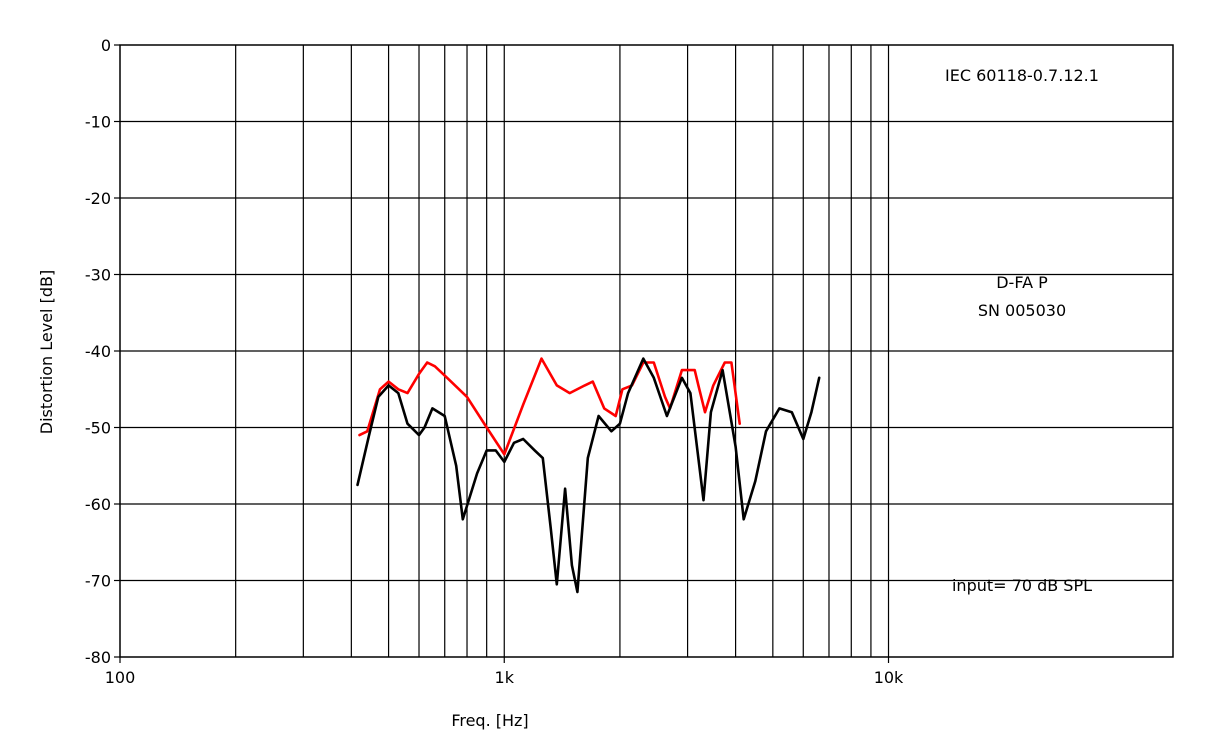 The height and width of the screenshot is (740, 1224). What do you see at coordinates (106, 45) in the screenshot?
I see `y-tick-label: 0` at bounding box center [106, 45].